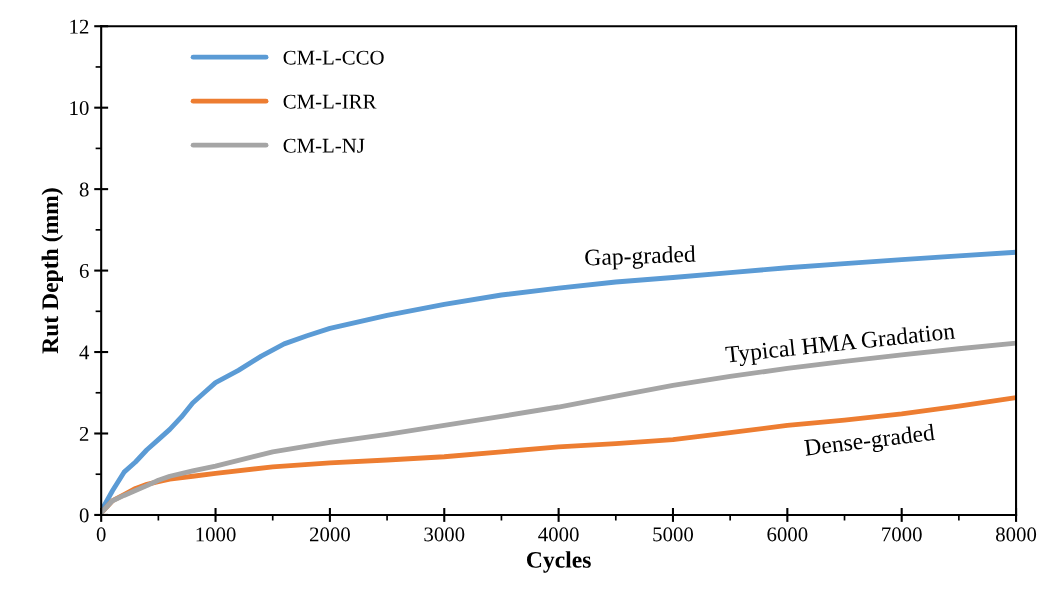 The width and height of the screenshot is (1054, 596). Describe the element at coordinates (216, 534) in the screenshot. I see `x-tick-label: 1000` at that location.